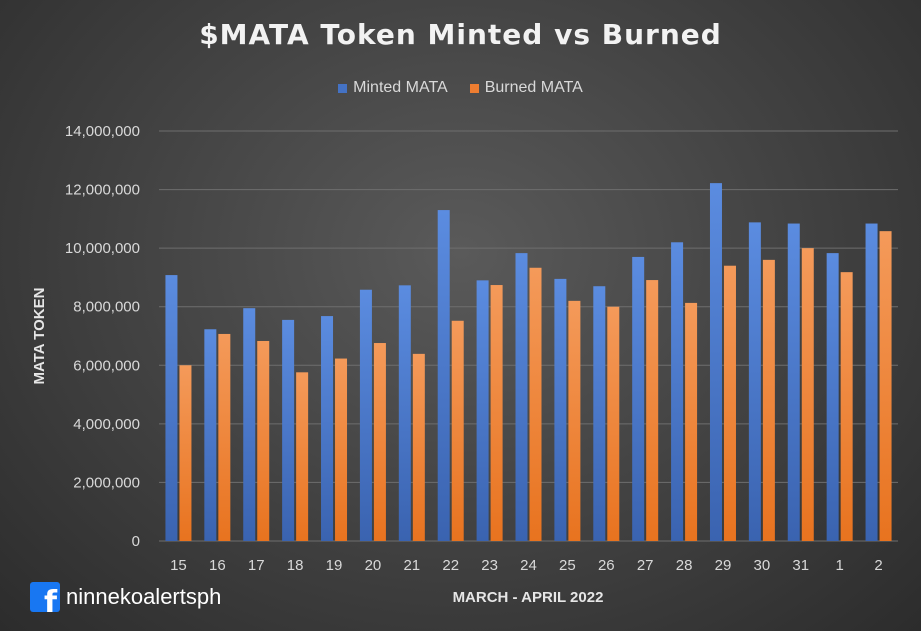 The width and height of the screenshot is (921, 631). Describe the element at coordinates (606, 565) in the screenshot. I see `x-tick-label: 26` at that location.